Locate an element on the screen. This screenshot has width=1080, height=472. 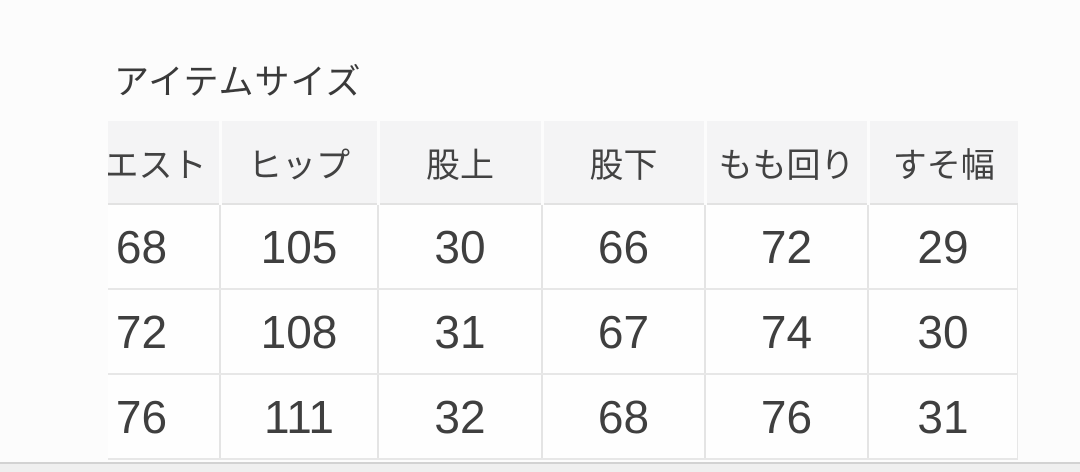
column-header-hem-width: すそ幅 is located at coordinates (942, 163).